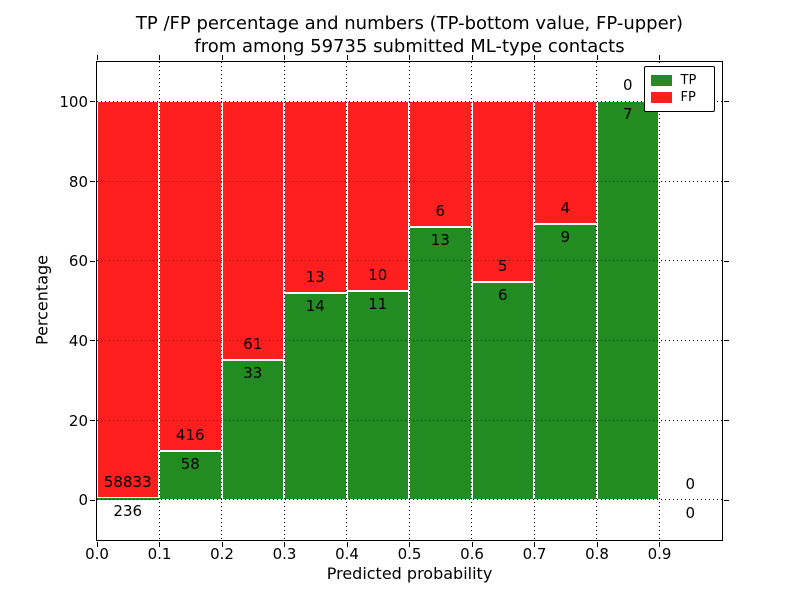 The height and width of the screenshot is (600, 800). I want to click on legend: TP FP, so click(679, 88).